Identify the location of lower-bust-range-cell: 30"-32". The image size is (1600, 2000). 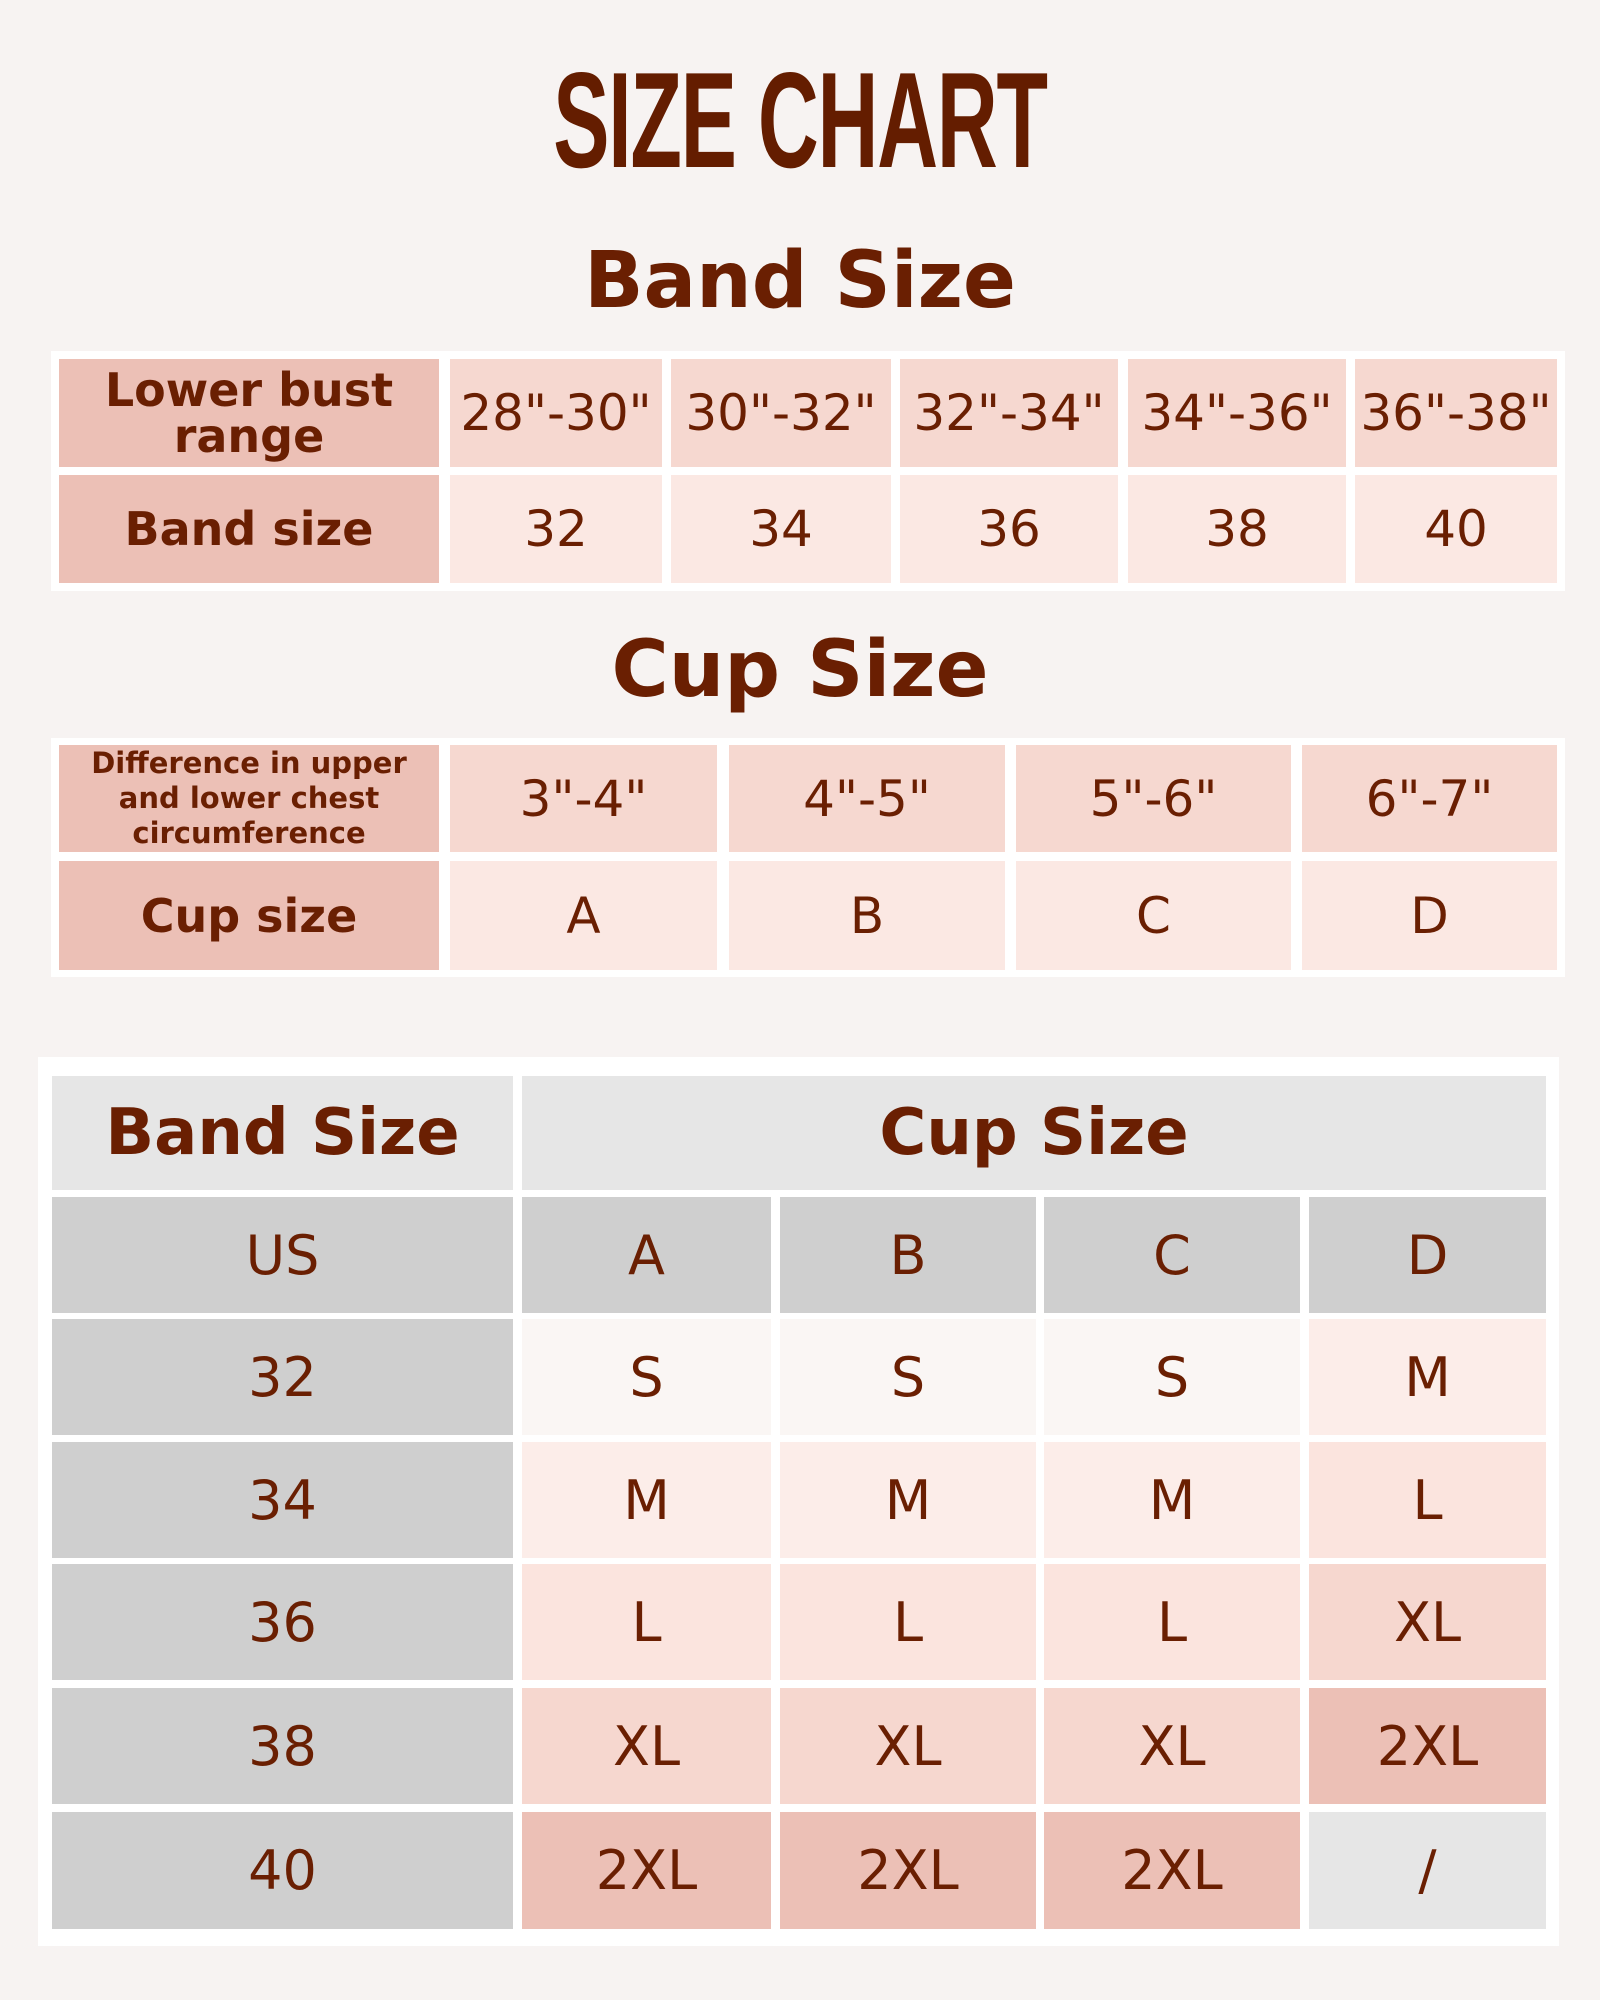
(781, 413).